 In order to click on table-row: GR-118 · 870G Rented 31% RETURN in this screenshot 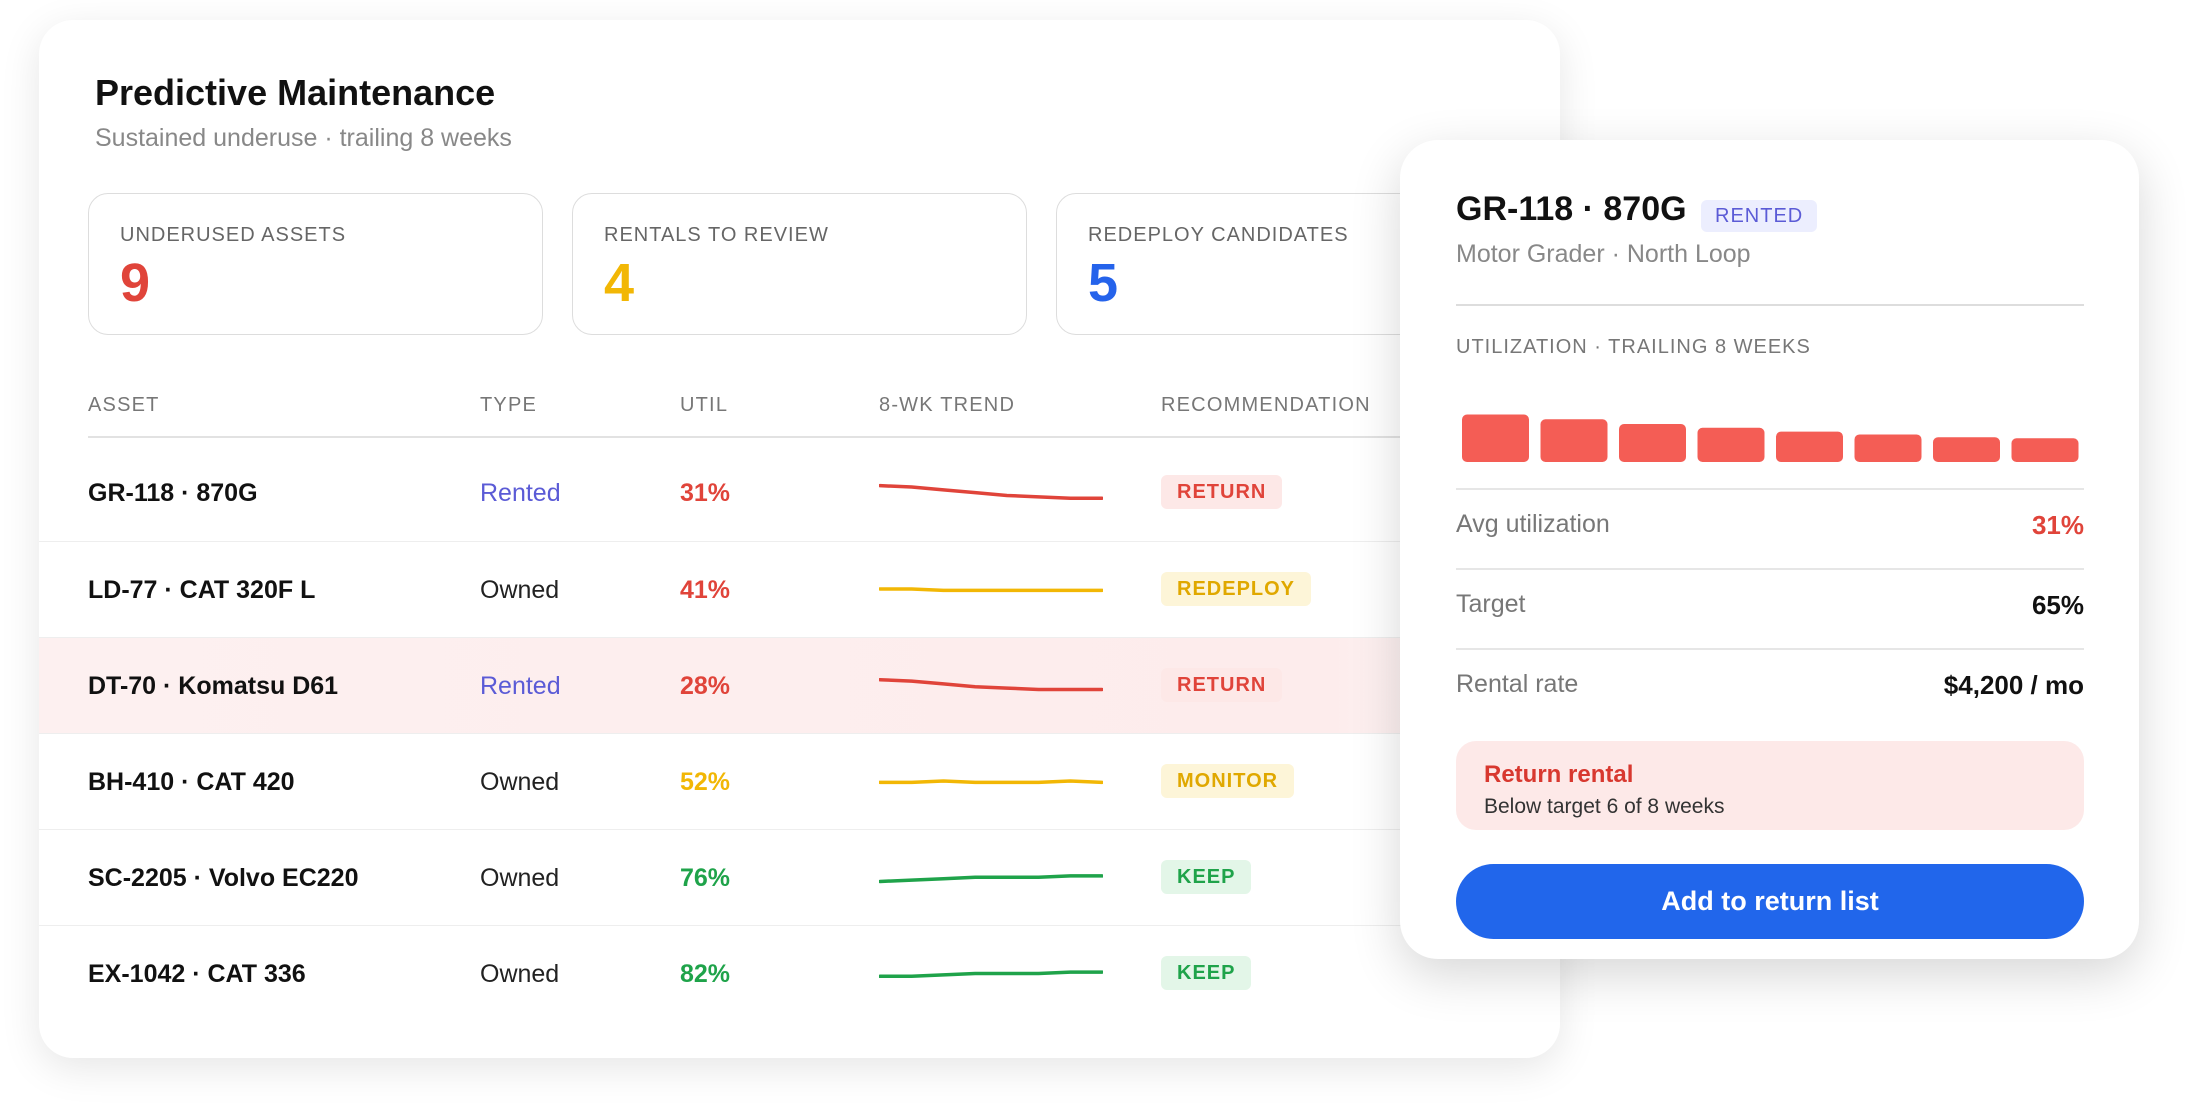, I will do `click(799, 493)`.